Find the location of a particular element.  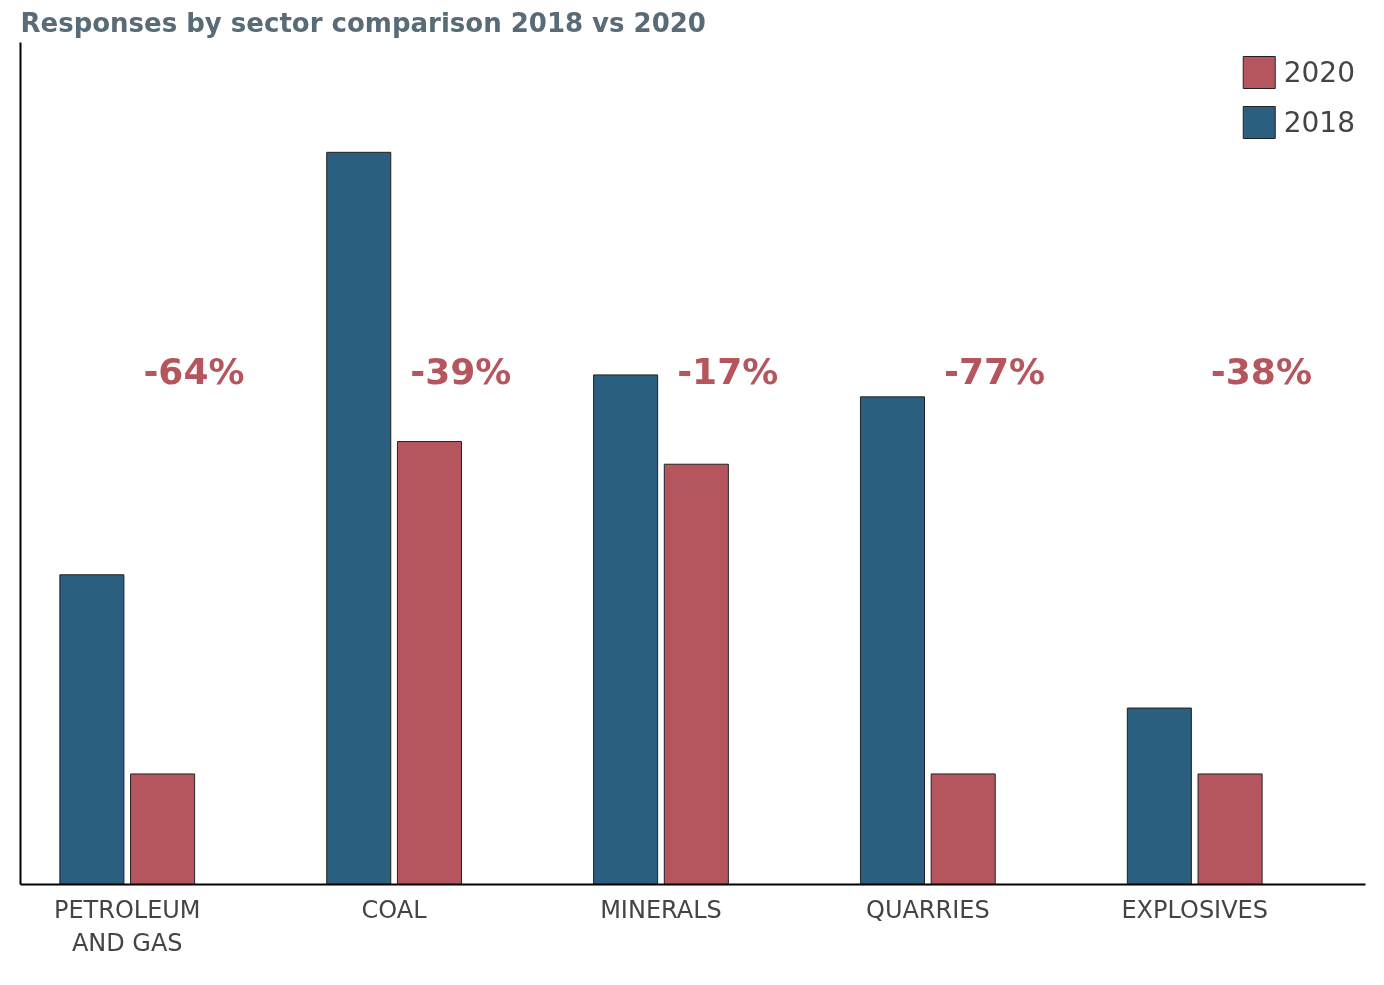

chart-title: Responses by sector comparison 2018 vs 2020 is located at coordinates (363, 22).